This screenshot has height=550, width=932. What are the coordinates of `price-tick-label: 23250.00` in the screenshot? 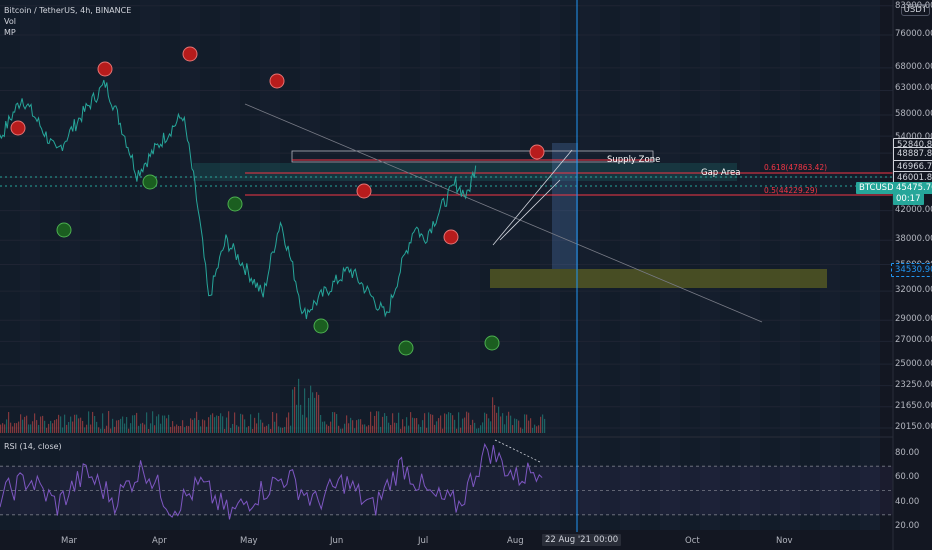 It's located at (913, 385).